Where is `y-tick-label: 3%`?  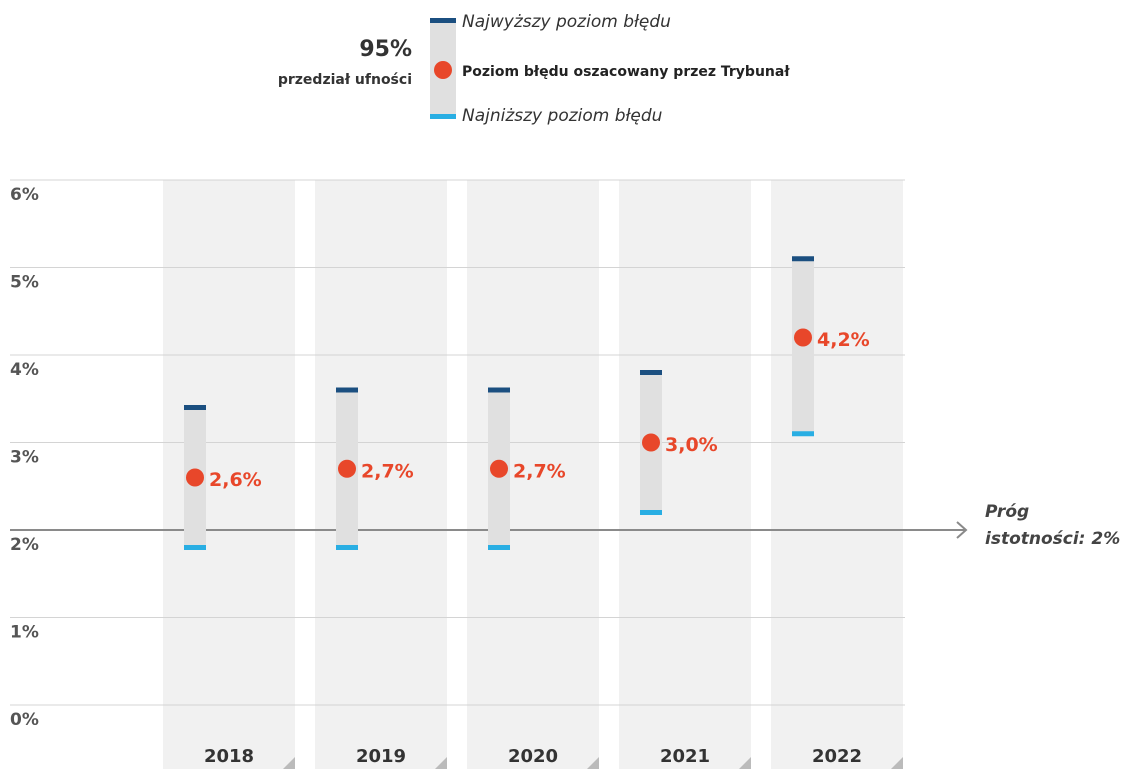
y-tick-label: 3% is located at coordinates (24, 458).